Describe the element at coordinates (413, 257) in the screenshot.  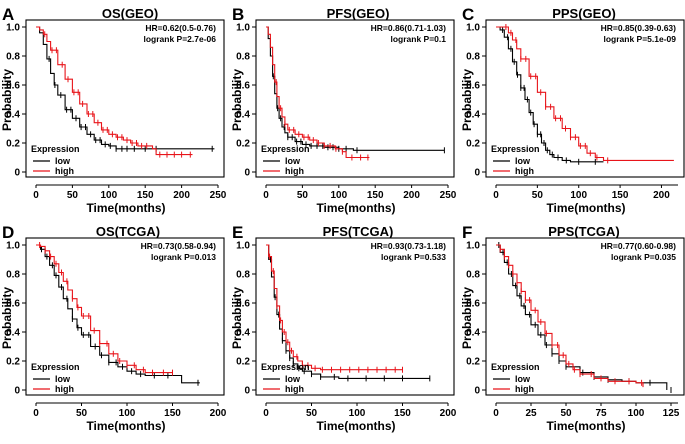
I see `logrank-p-text: logrank P=0.533` at that location.